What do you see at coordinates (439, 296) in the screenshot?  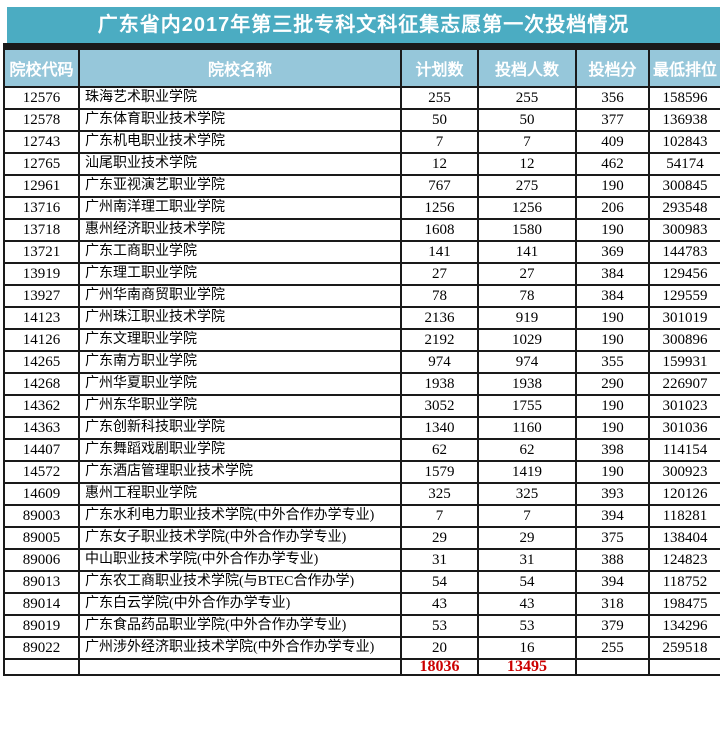 I see `plan-count: 78` at bounding box center [439, 296].